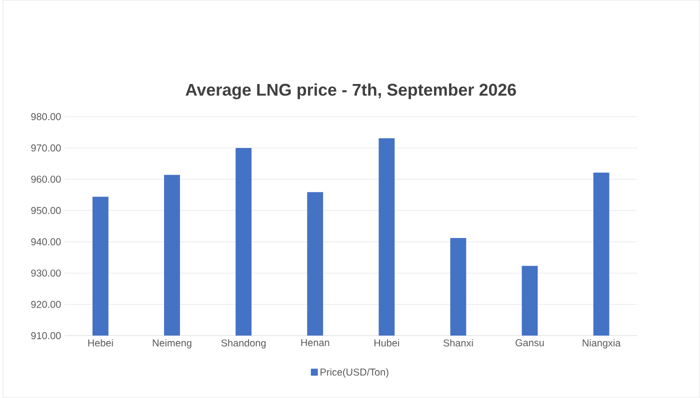 This screenshot has width=700, height=398. I want to click on x-tick-label: Henan, so click(315, 342).